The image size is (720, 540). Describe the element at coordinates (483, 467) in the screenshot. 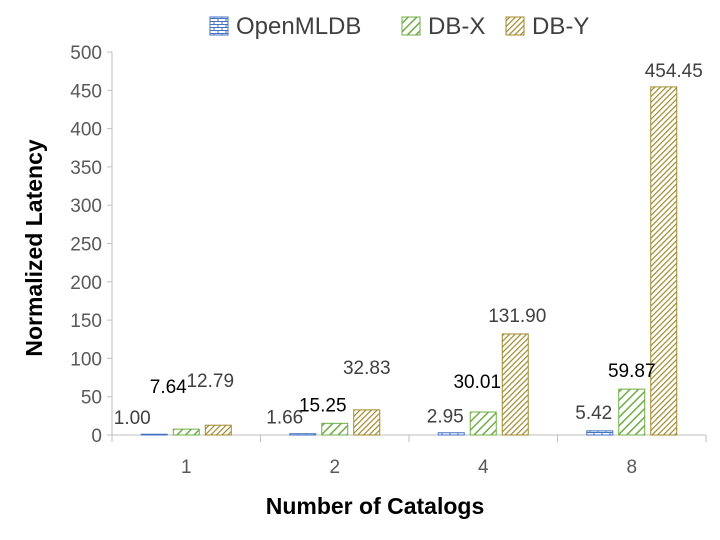

I see `x-tick-label: 4` at that location.